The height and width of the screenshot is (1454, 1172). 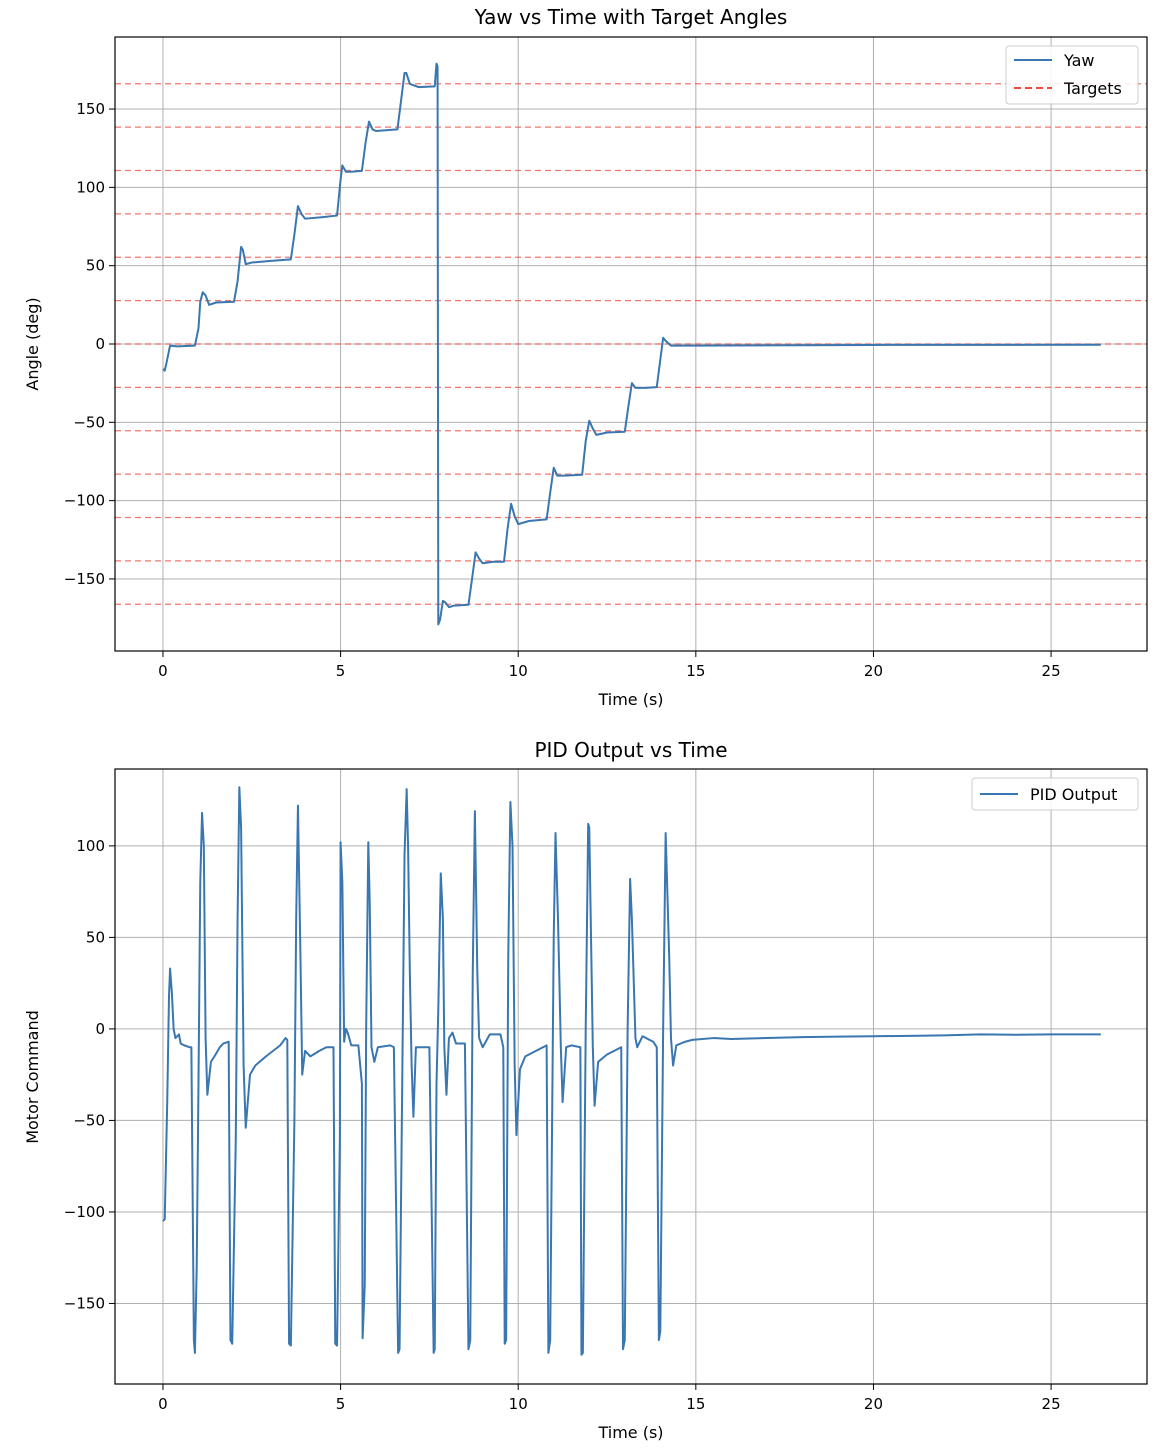 What do you see at coordinates (1078, 60) in the screenshot?
I see `legend-label-yaw: Yaw` at bounding box center [1078, 60].